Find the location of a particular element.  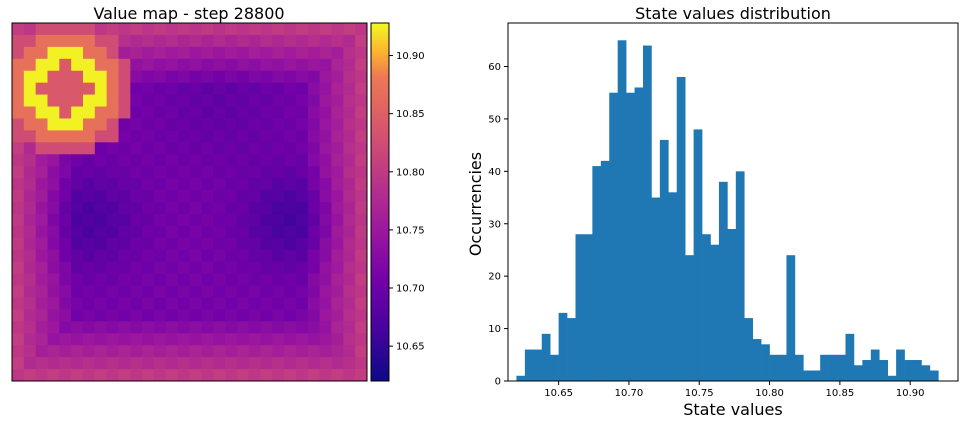

histogram-ytick-label: 60 is located at coordinates (494, 67).